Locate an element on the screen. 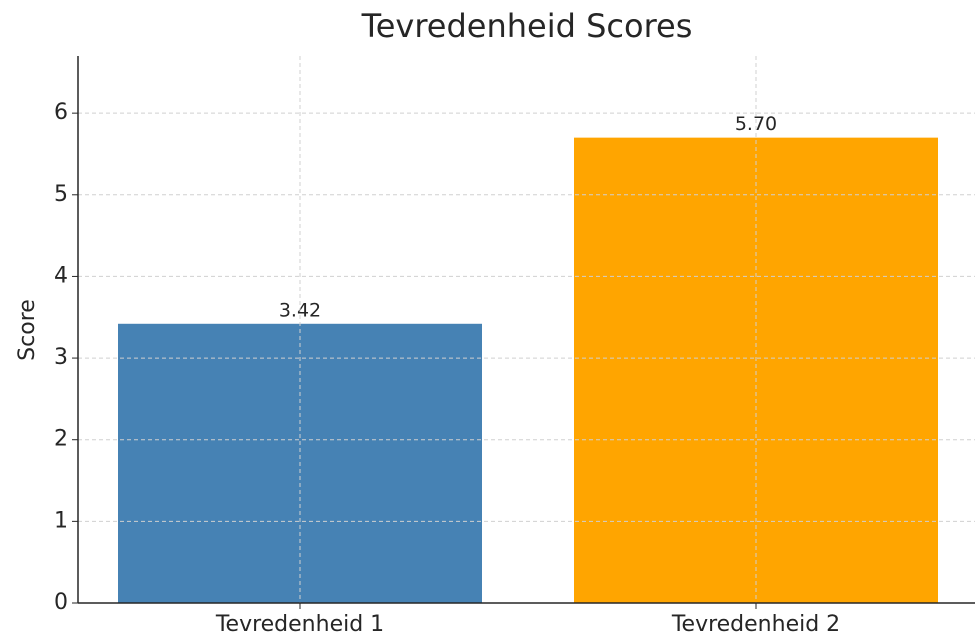  y-tick-label: 1 is located at coordinates (61, 520).